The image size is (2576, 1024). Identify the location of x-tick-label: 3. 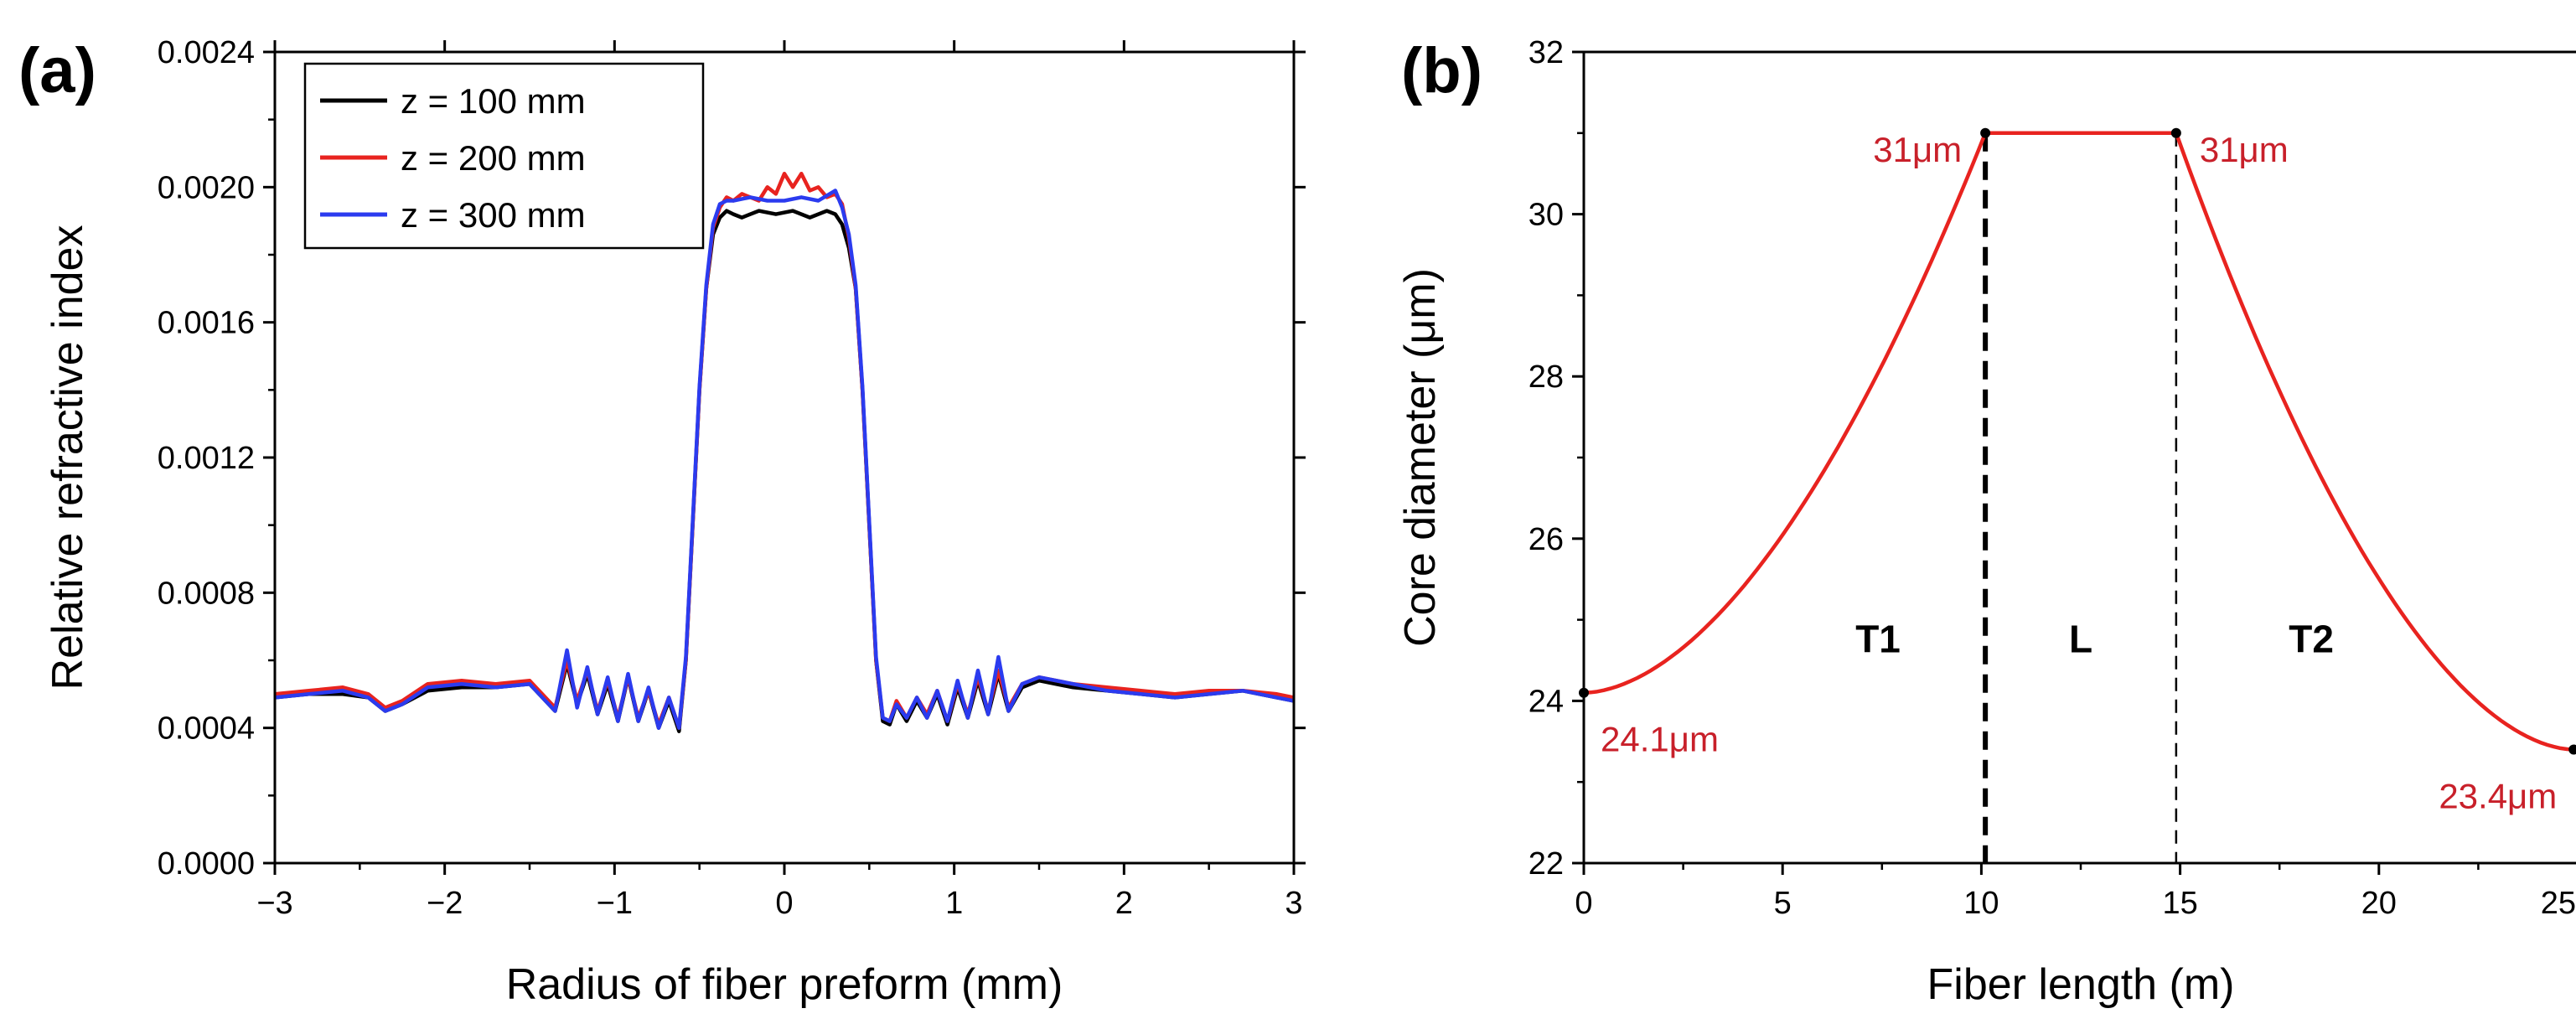
(1293, 903).